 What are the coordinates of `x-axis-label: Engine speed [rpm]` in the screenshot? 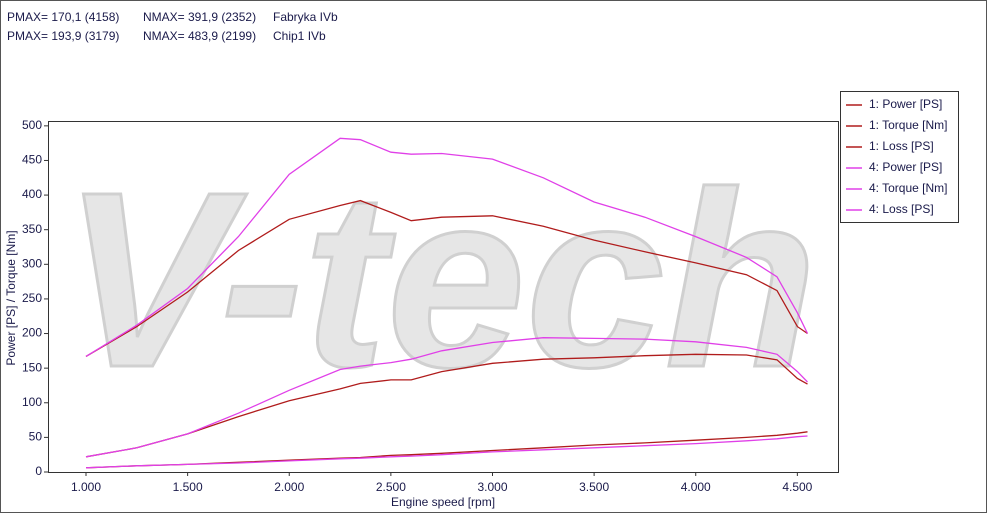 It's located at (443, 502).